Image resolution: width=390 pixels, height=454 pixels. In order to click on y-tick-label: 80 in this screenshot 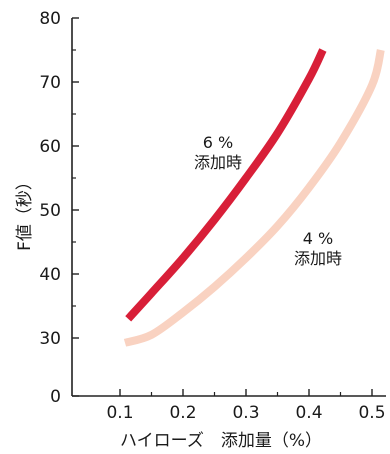, I will do `click(50, 19)`.